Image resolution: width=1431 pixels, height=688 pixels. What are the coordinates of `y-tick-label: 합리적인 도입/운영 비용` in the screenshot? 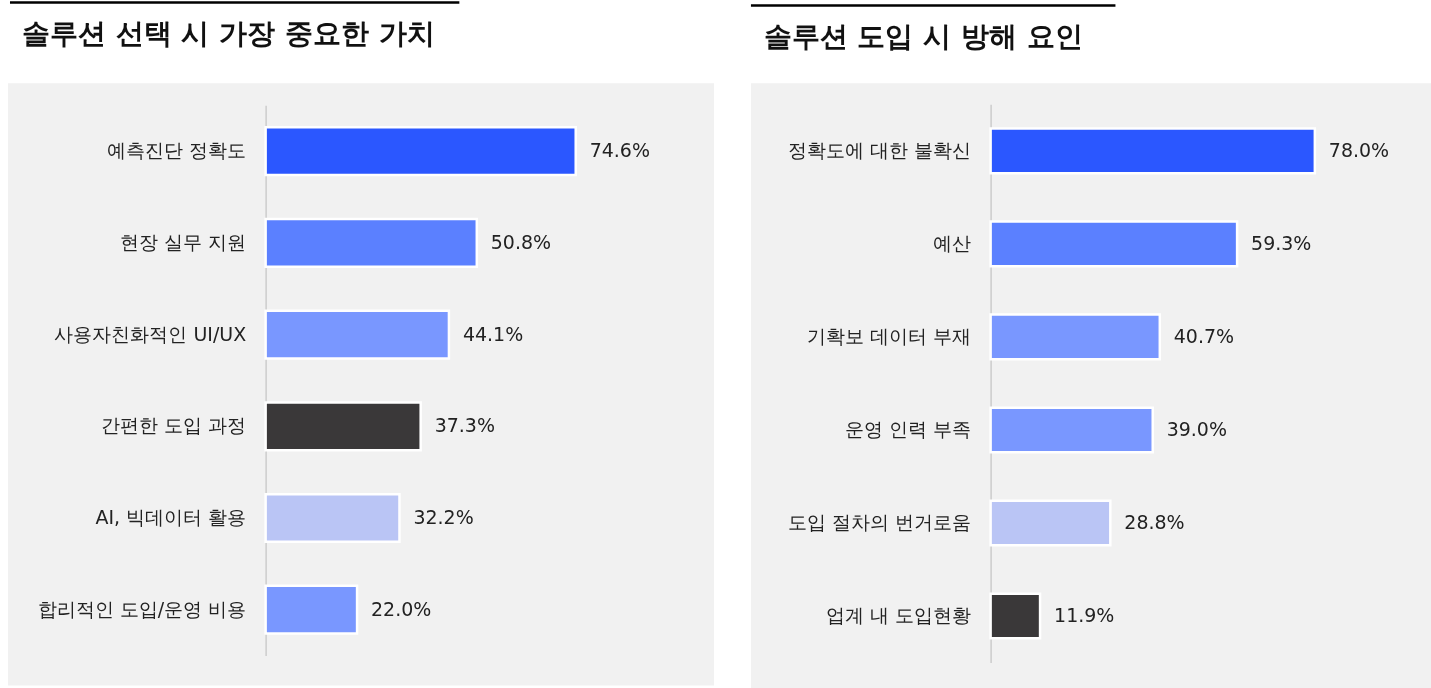 It's located at (142, 608).